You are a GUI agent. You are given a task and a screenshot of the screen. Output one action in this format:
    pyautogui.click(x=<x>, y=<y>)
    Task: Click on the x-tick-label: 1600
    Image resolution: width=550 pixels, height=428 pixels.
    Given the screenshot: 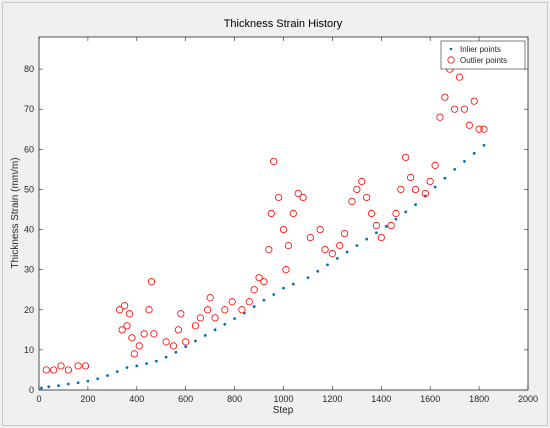 What is the action you would take?
    pyautogui.click(x=430, y=399)
    